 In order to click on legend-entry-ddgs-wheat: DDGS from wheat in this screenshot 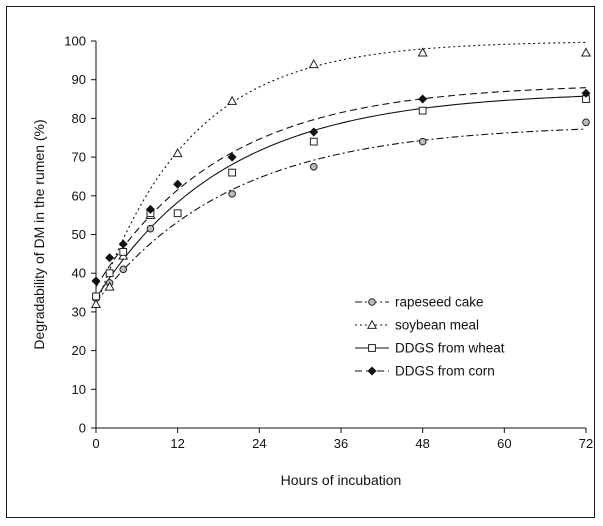, I will do `click(430, 348)`.